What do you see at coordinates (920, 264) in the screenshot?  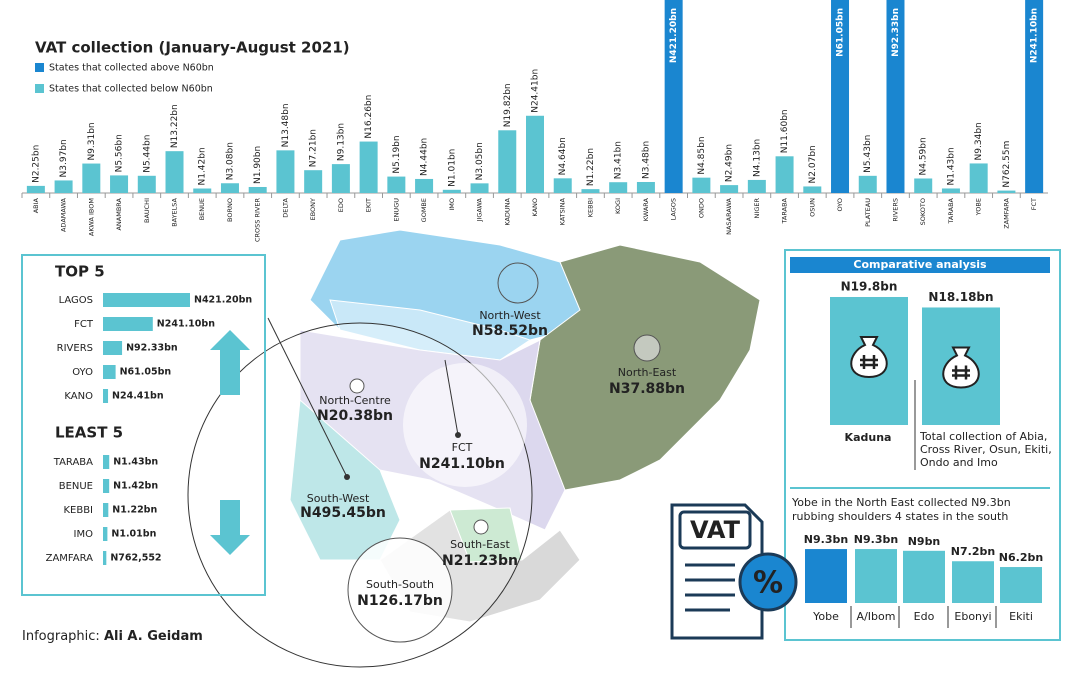 I see `panel-title: Comparative analysis` at bounding box center [920, 264].